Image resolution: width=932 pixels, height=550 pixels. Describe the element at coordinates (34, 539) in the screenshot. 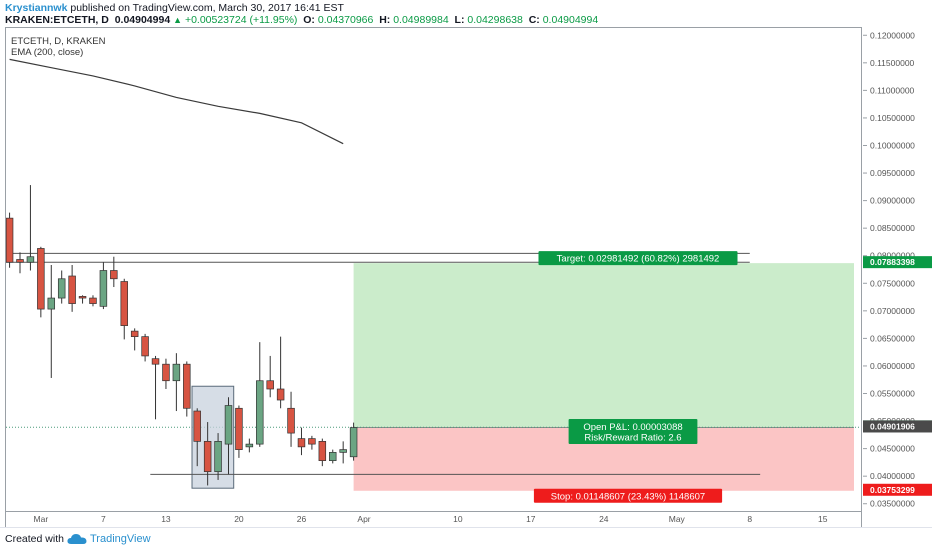

I see `created-with-text: Created with` at that location.